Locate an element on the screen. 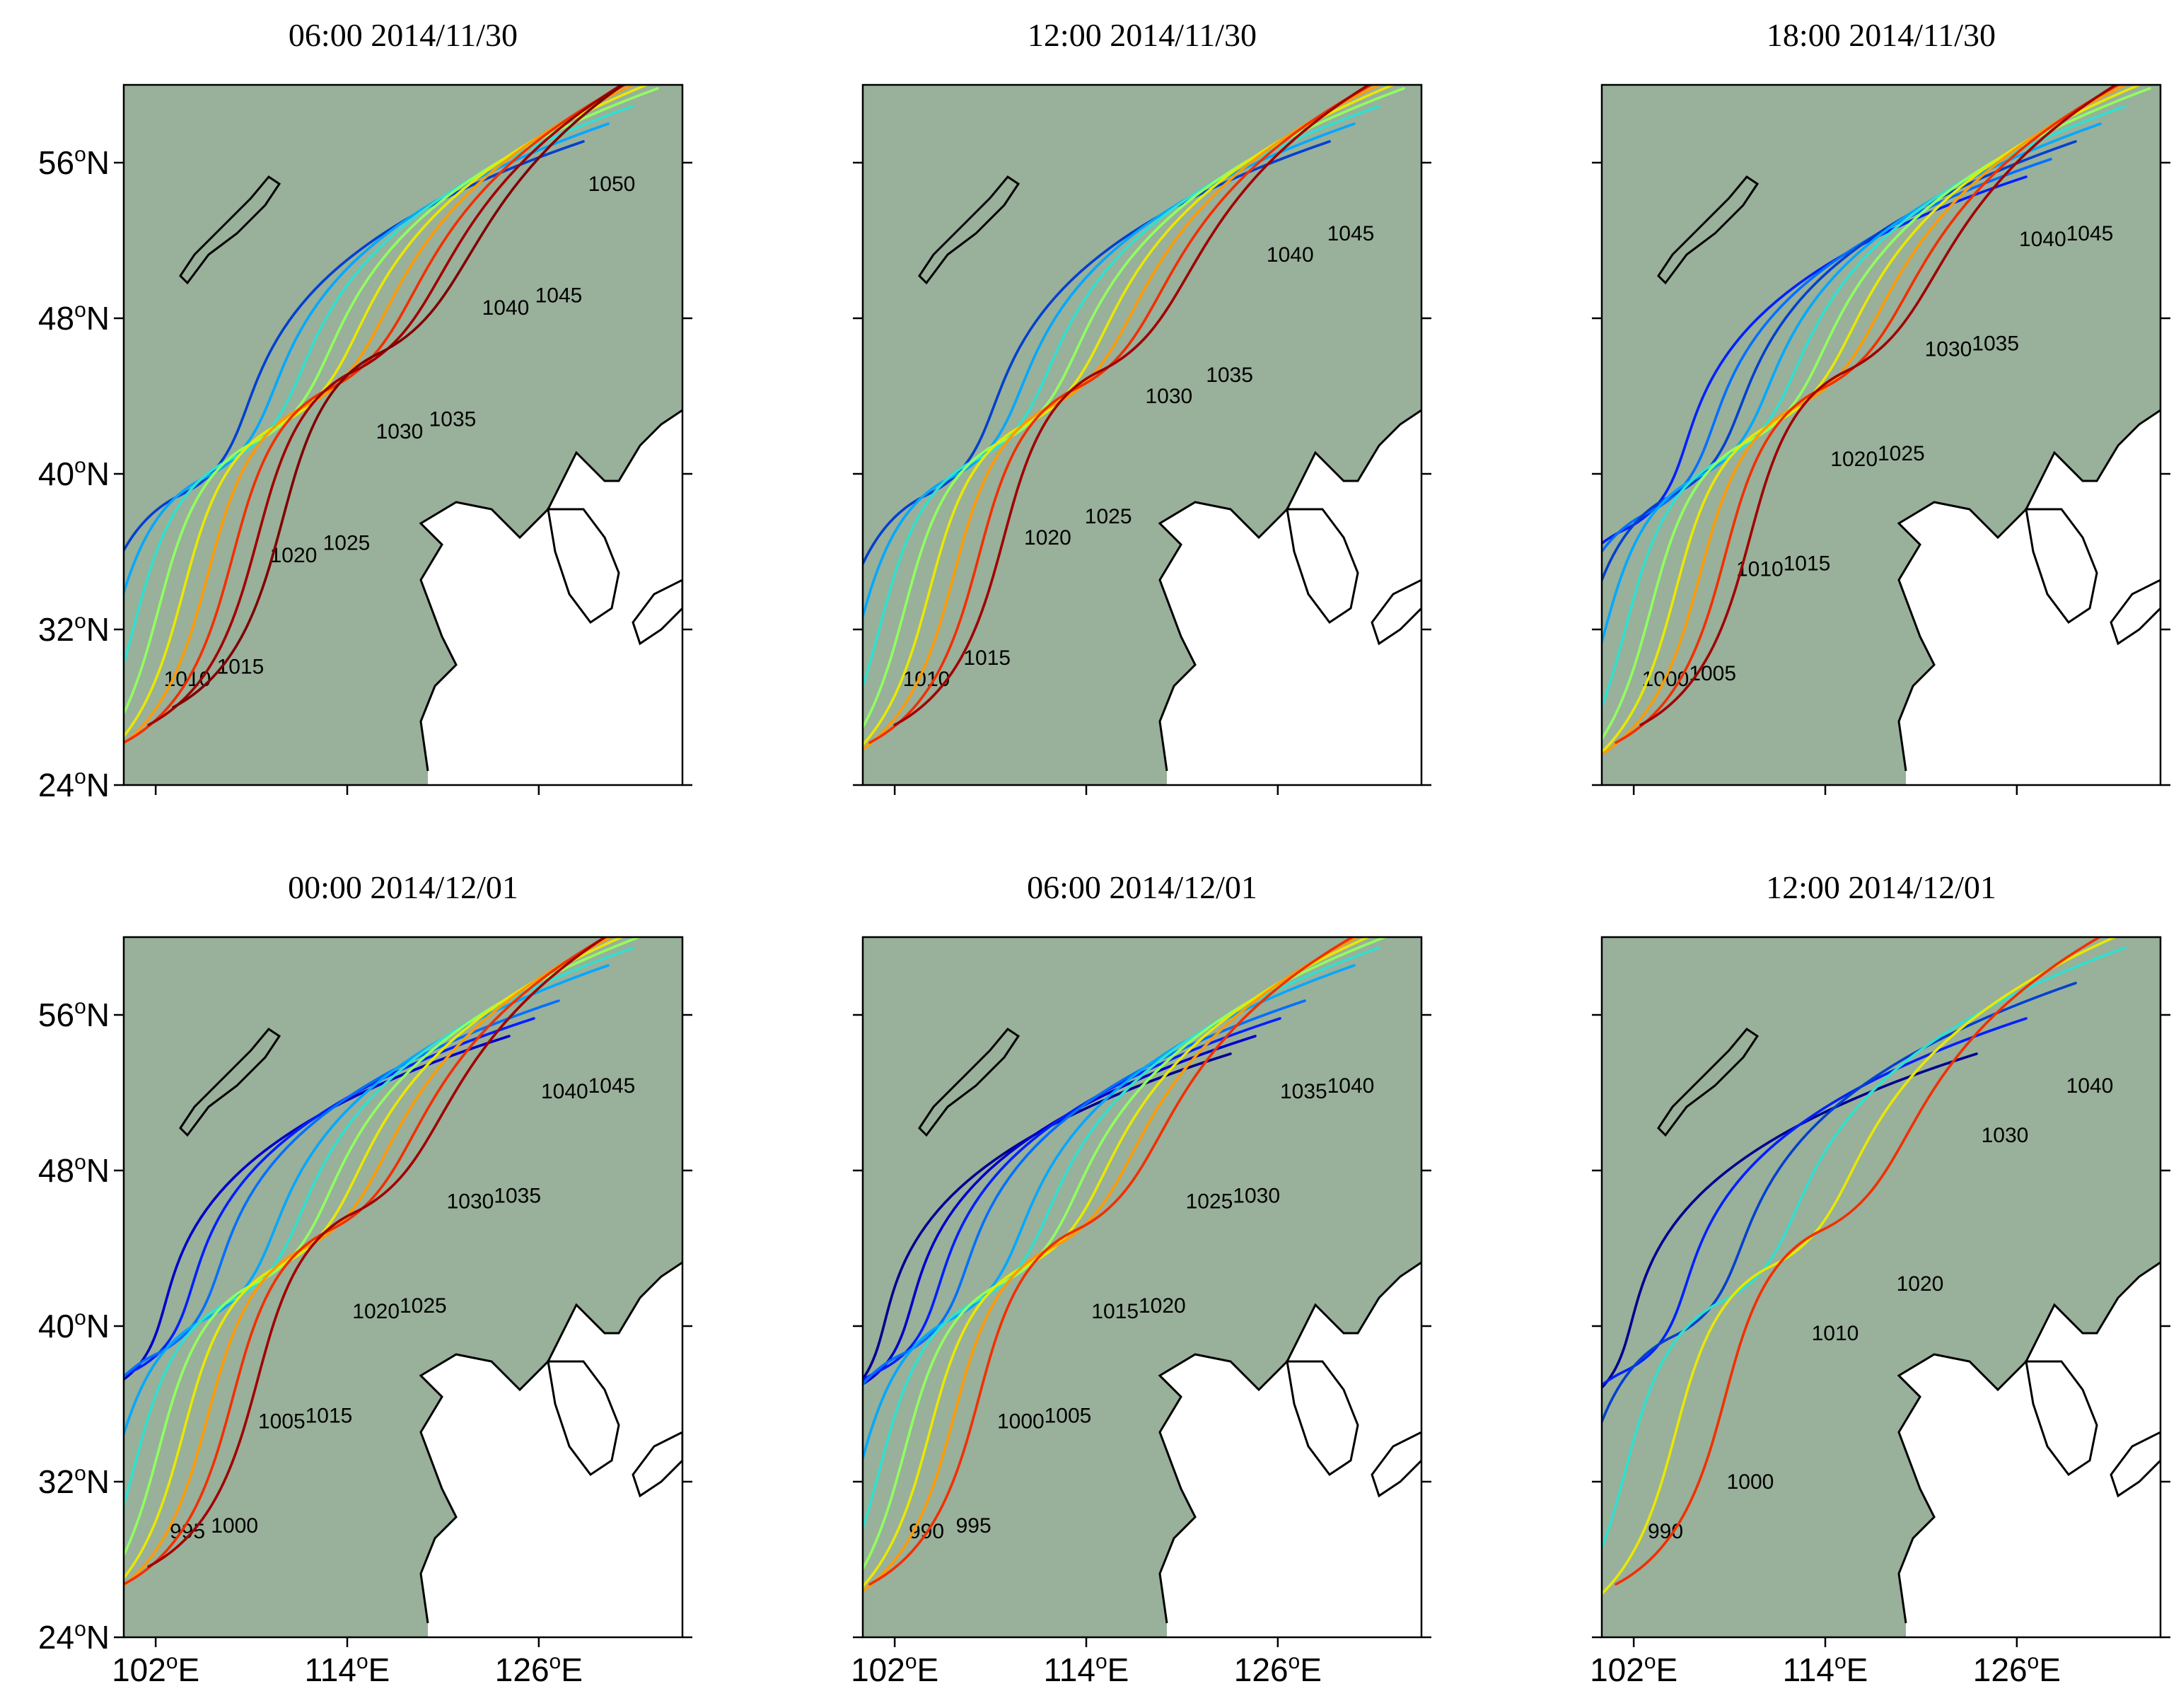 This screenshot has width=2181, height=1708. panel-title: 06:00 2014/11/30 is located at coordinates (404, 35).